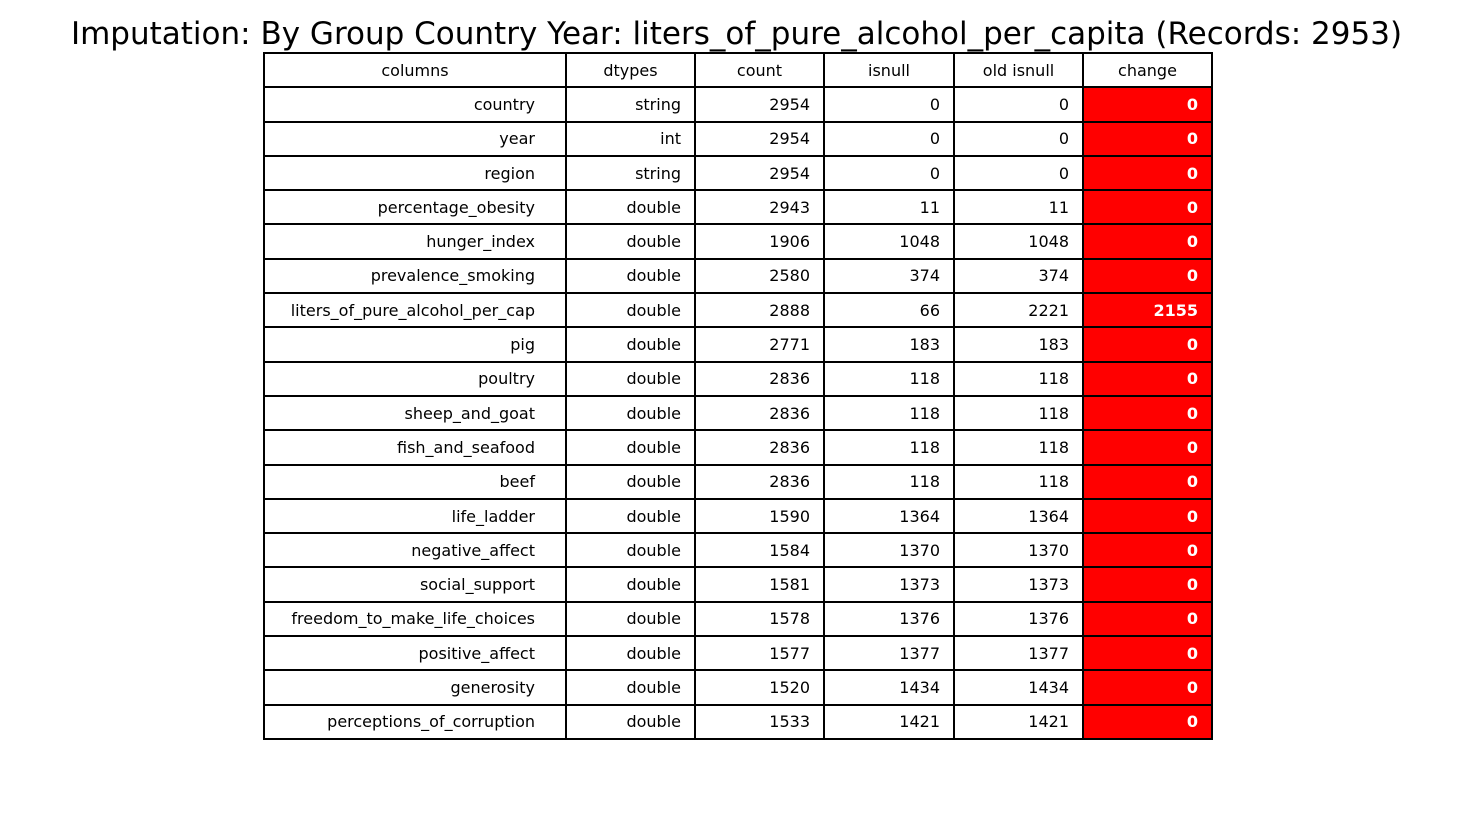  Describe the element at coordinates (415, 687) in the screenshot. I see `cell-columns: generosity` at that location.